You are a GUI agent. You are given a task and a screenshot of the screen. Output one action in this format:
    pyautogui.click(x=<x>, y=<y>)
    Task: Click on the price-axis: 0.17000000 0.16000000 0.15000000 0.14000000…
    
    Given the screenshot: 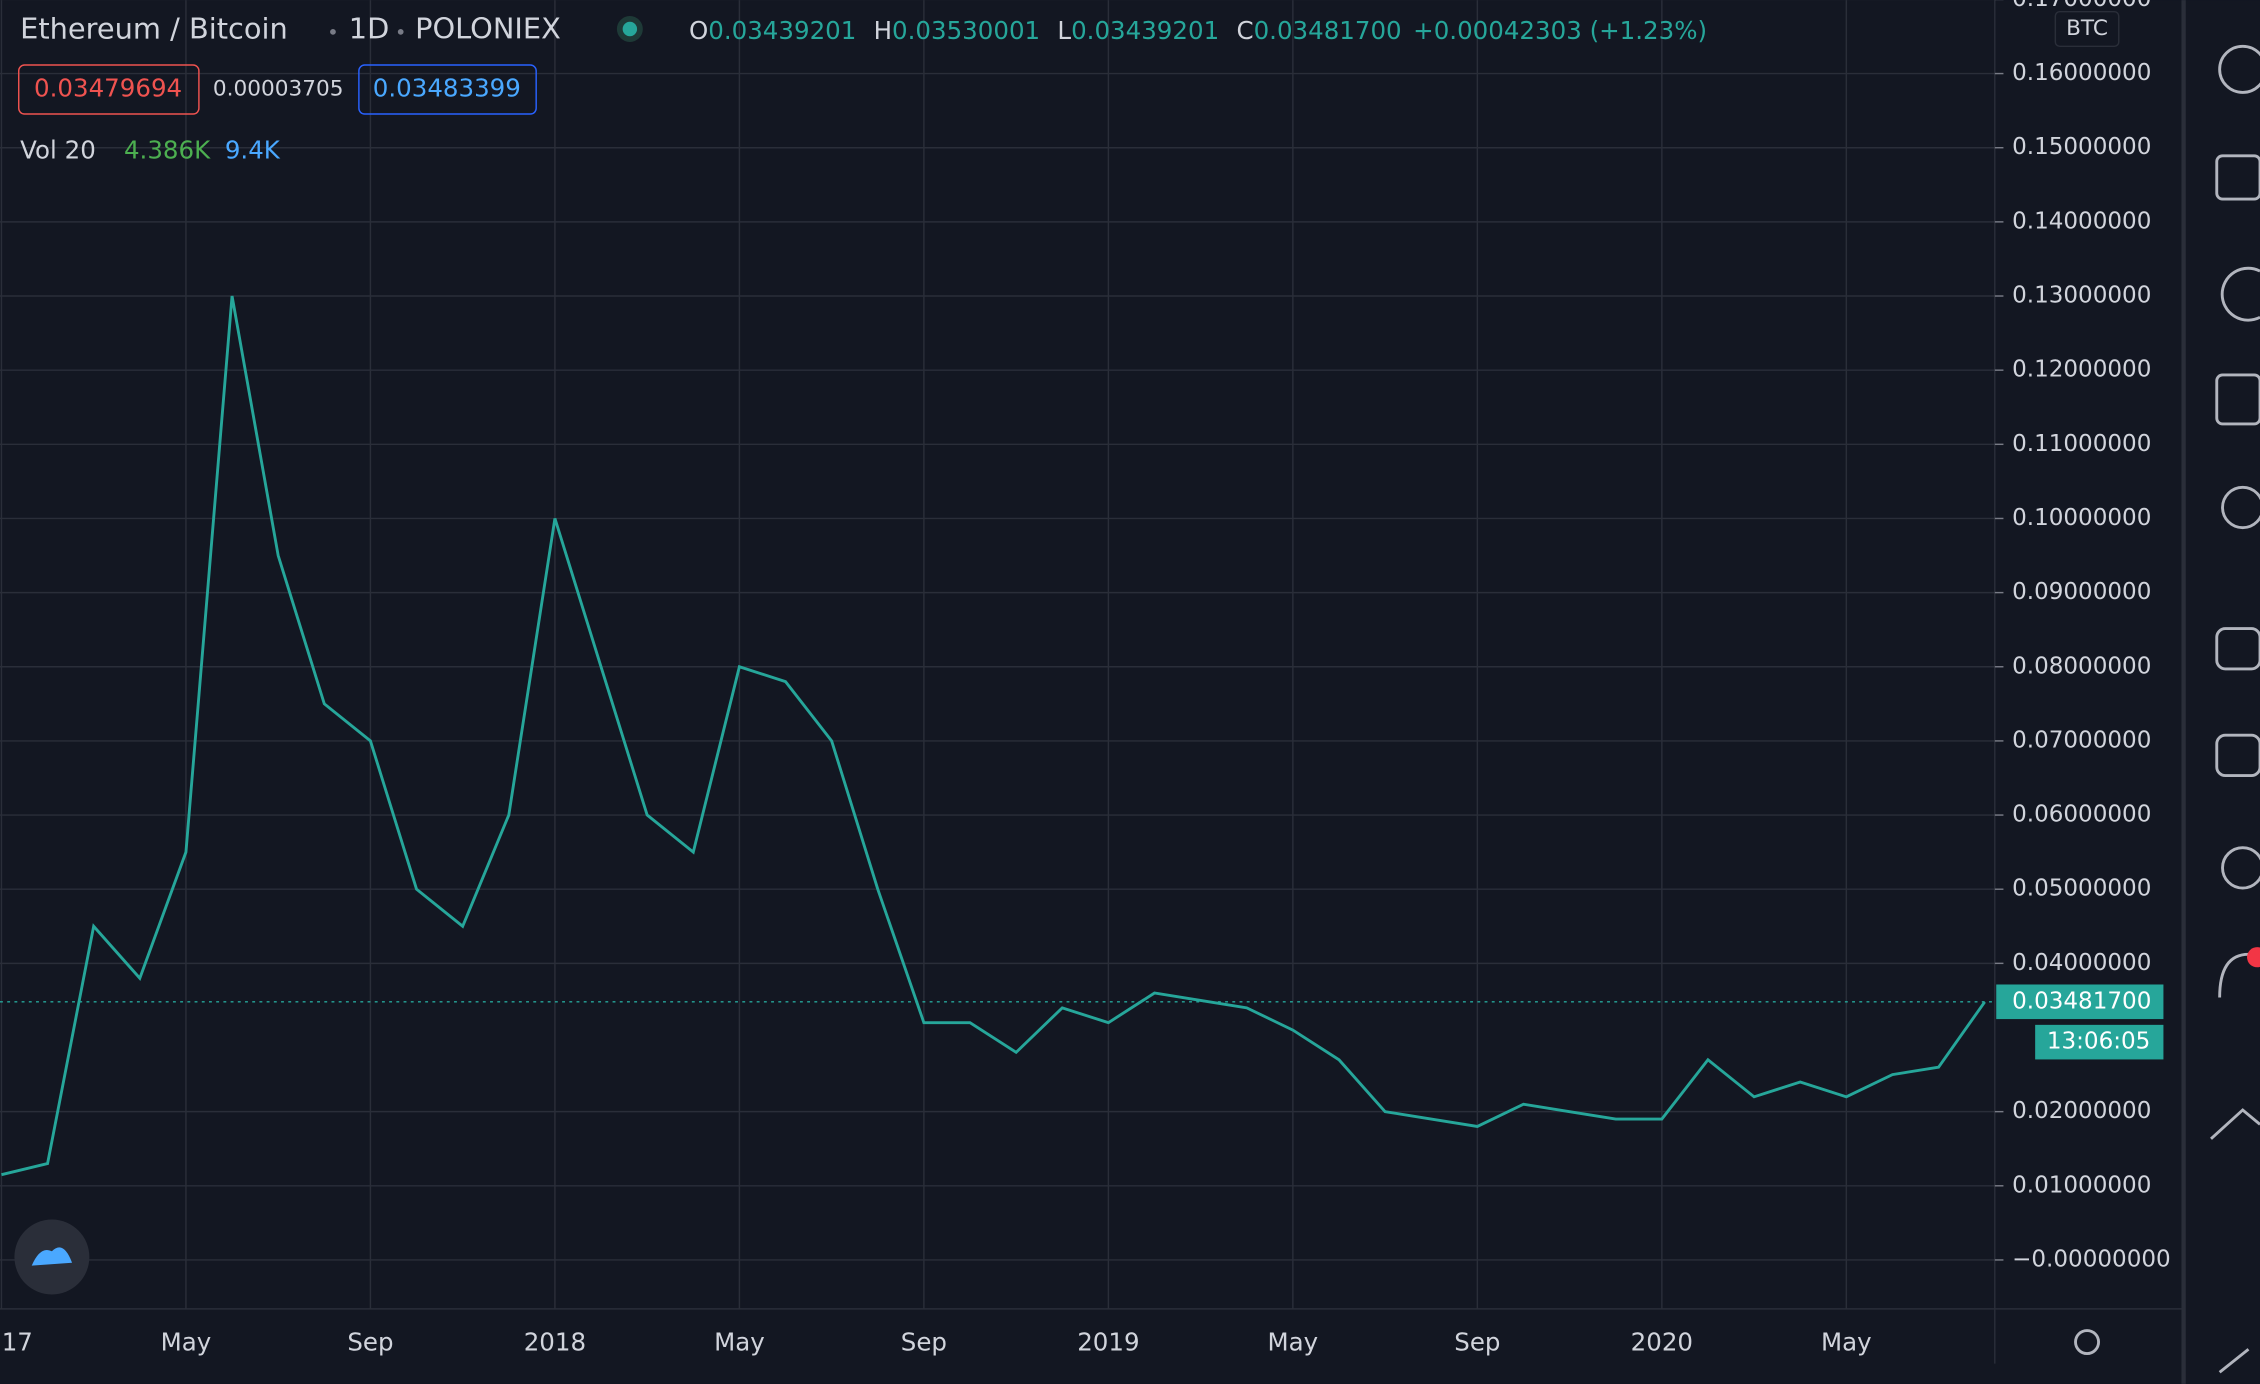 What is the action you would take?
    pyautogui.click(x=2082, y=636)
    